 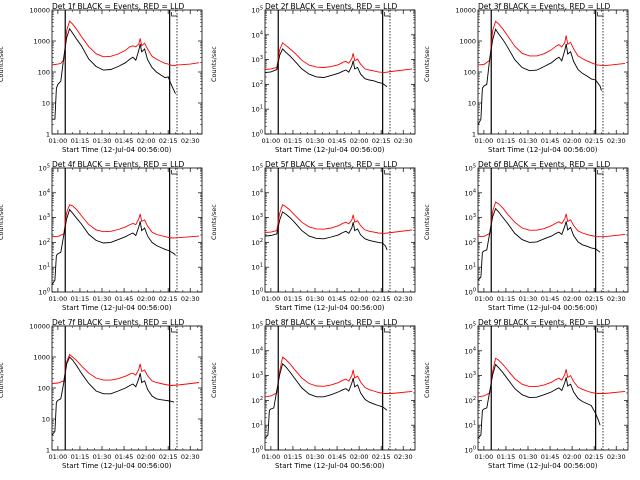 What do you see at coordinates (118, 6) in the screenshot?
I see `panel-title: Det 1f BLACK = Events, RED = LLD` at bounding box center [118, 6].